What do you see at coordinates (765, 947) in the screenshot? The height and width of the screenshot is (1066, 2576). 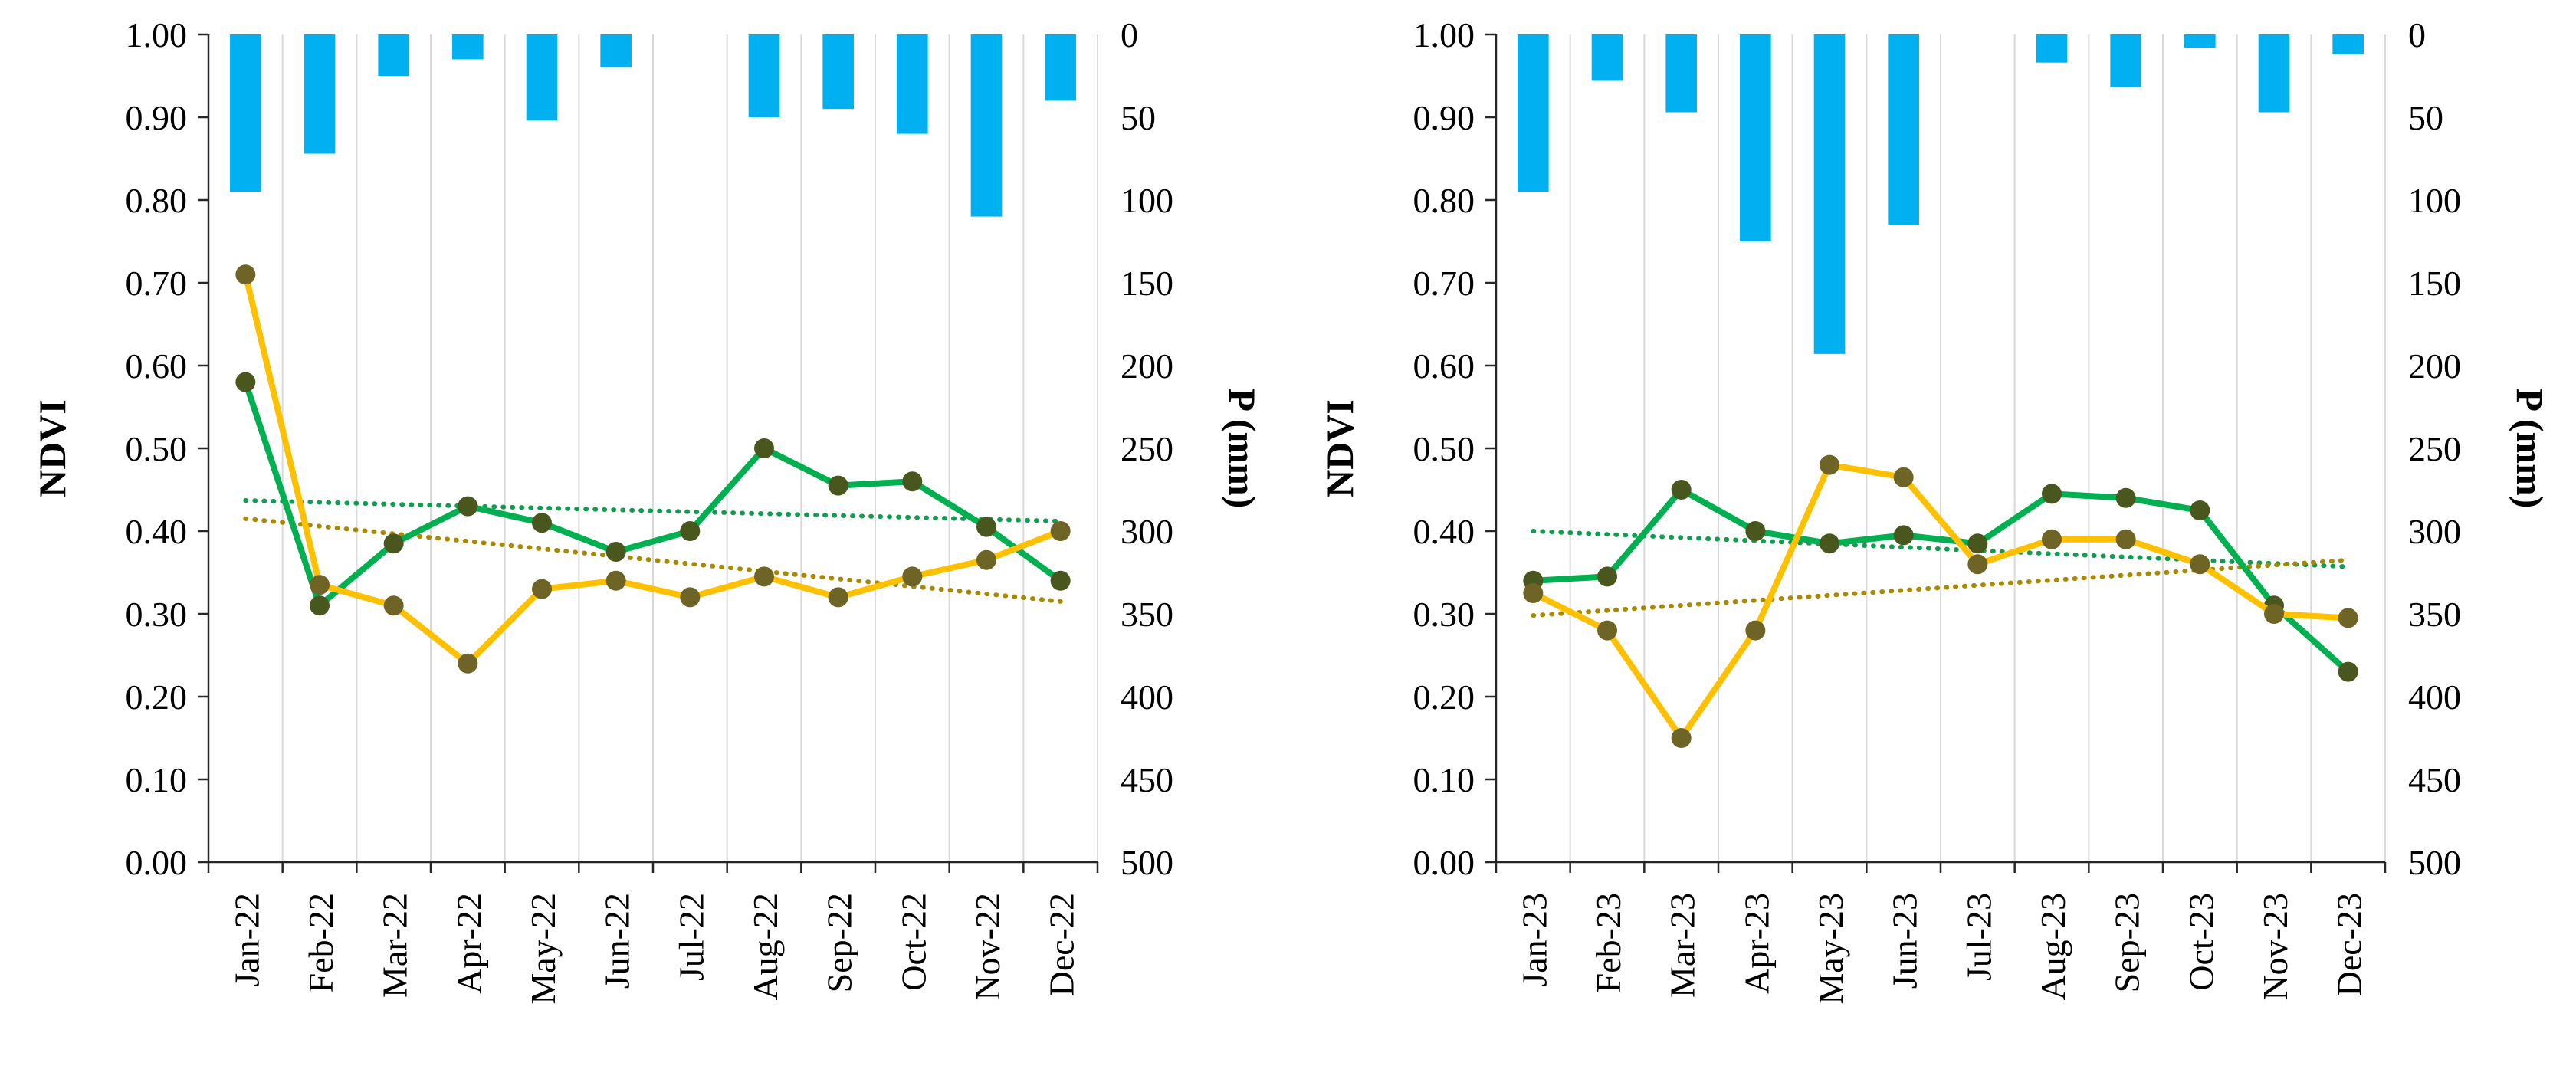 I see `x-axis-label: Aug-22` at bounding box center [765, 947].